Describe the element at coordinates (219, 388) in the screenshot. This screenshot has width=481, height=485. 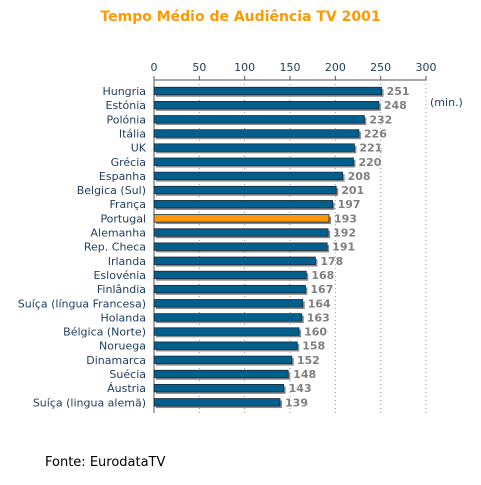
I see `bar-Áustria` at that location.